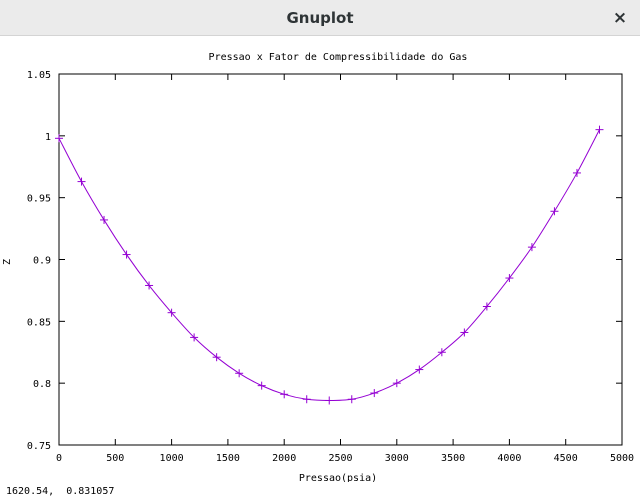 The height and width of the screenshot is (500, 640). What do you see at coordinates (39, 75) in the screenshot?
I see `y-tick-label: 1.05` at bounding box center [39, 75].